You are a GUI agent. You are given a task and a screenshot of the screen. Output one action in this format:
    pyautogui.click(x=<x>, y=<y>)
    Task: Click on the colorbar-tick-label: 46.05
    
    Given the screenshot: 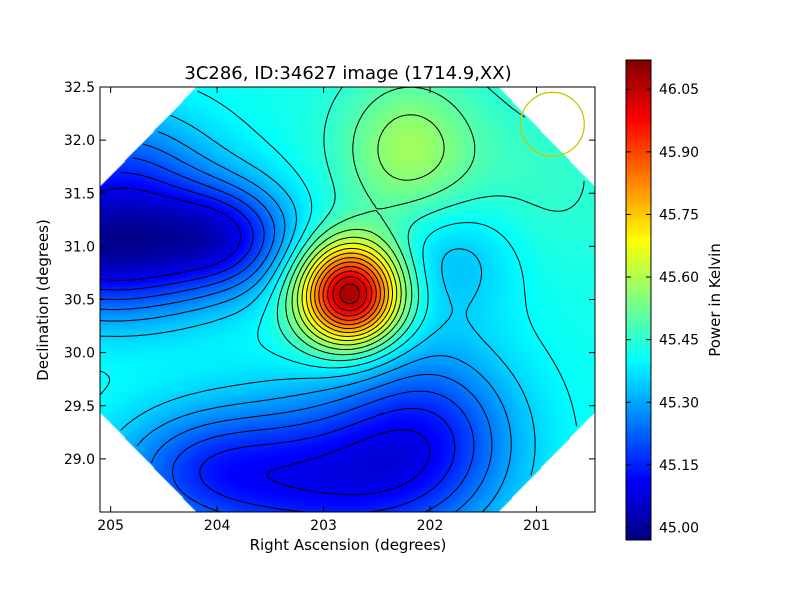 What is the action you would take?
    pyautogui.click(x=679, y=90)
    